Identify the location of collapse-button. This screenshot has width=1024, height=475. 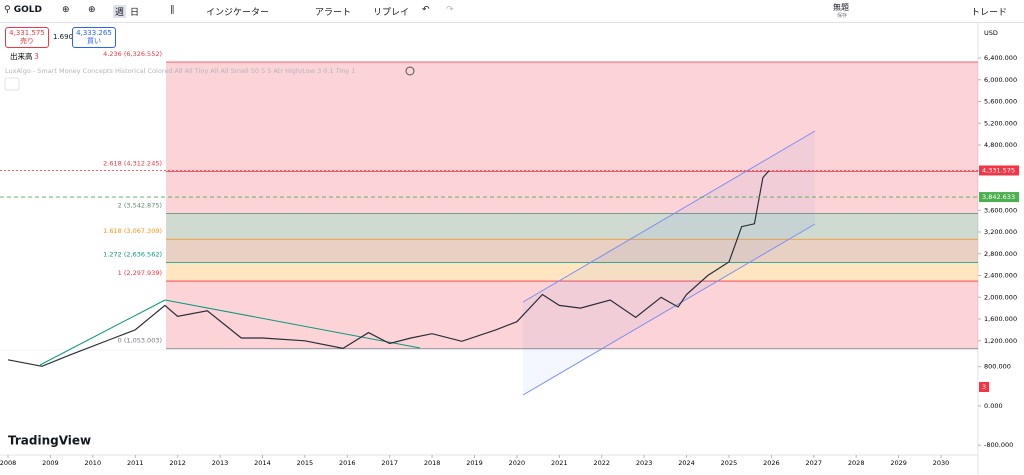
(12, 84).